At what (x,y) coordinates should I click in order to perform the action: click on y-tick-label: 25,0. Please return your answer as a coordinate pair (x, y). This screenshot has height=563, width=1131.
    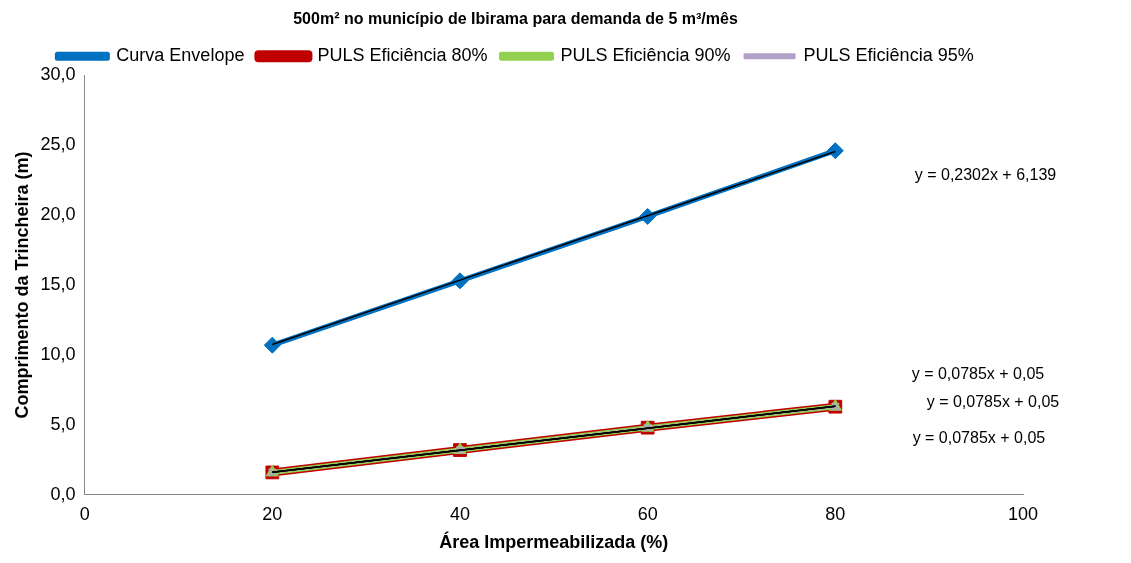
    Looking at the image, I should click on (58, 144).